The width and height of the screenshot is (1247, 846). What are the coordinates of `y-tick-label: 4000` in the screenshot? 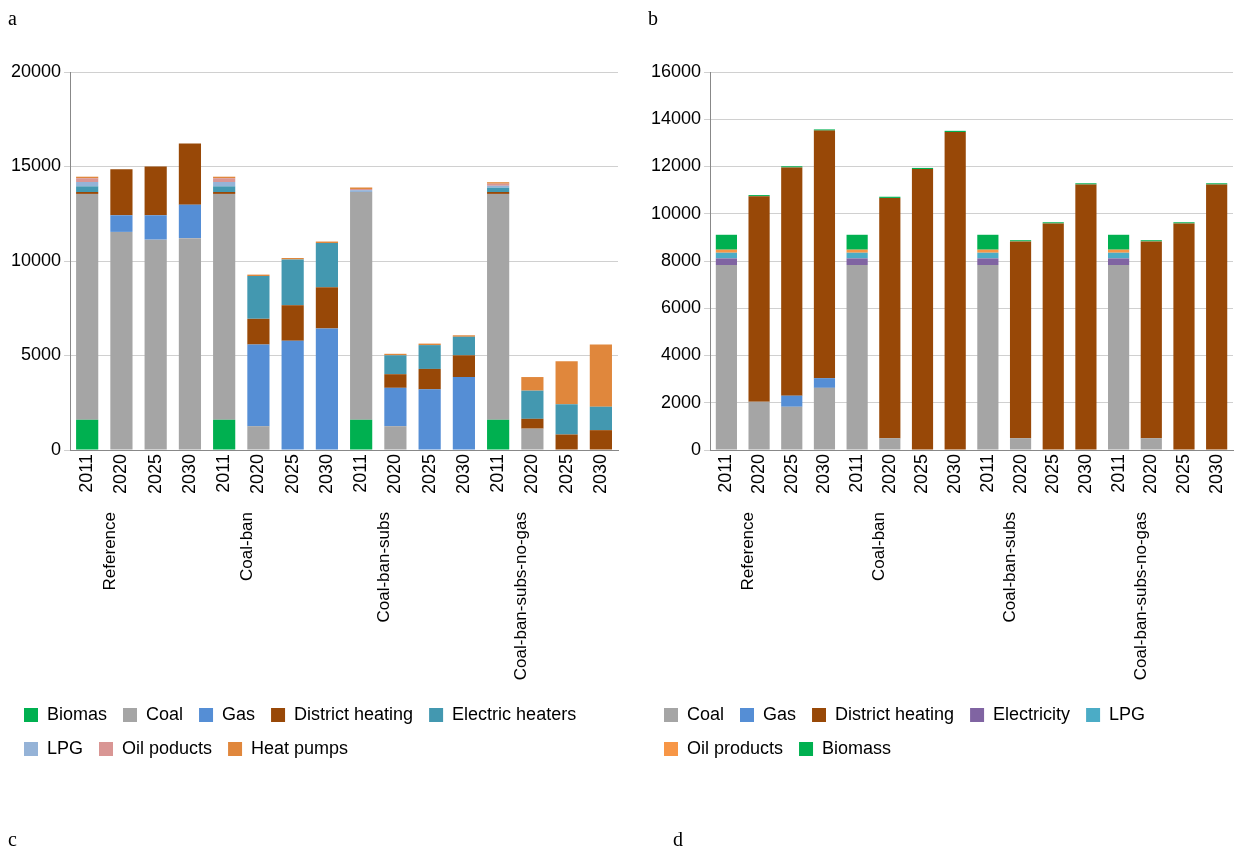 It's located at (681, 354).